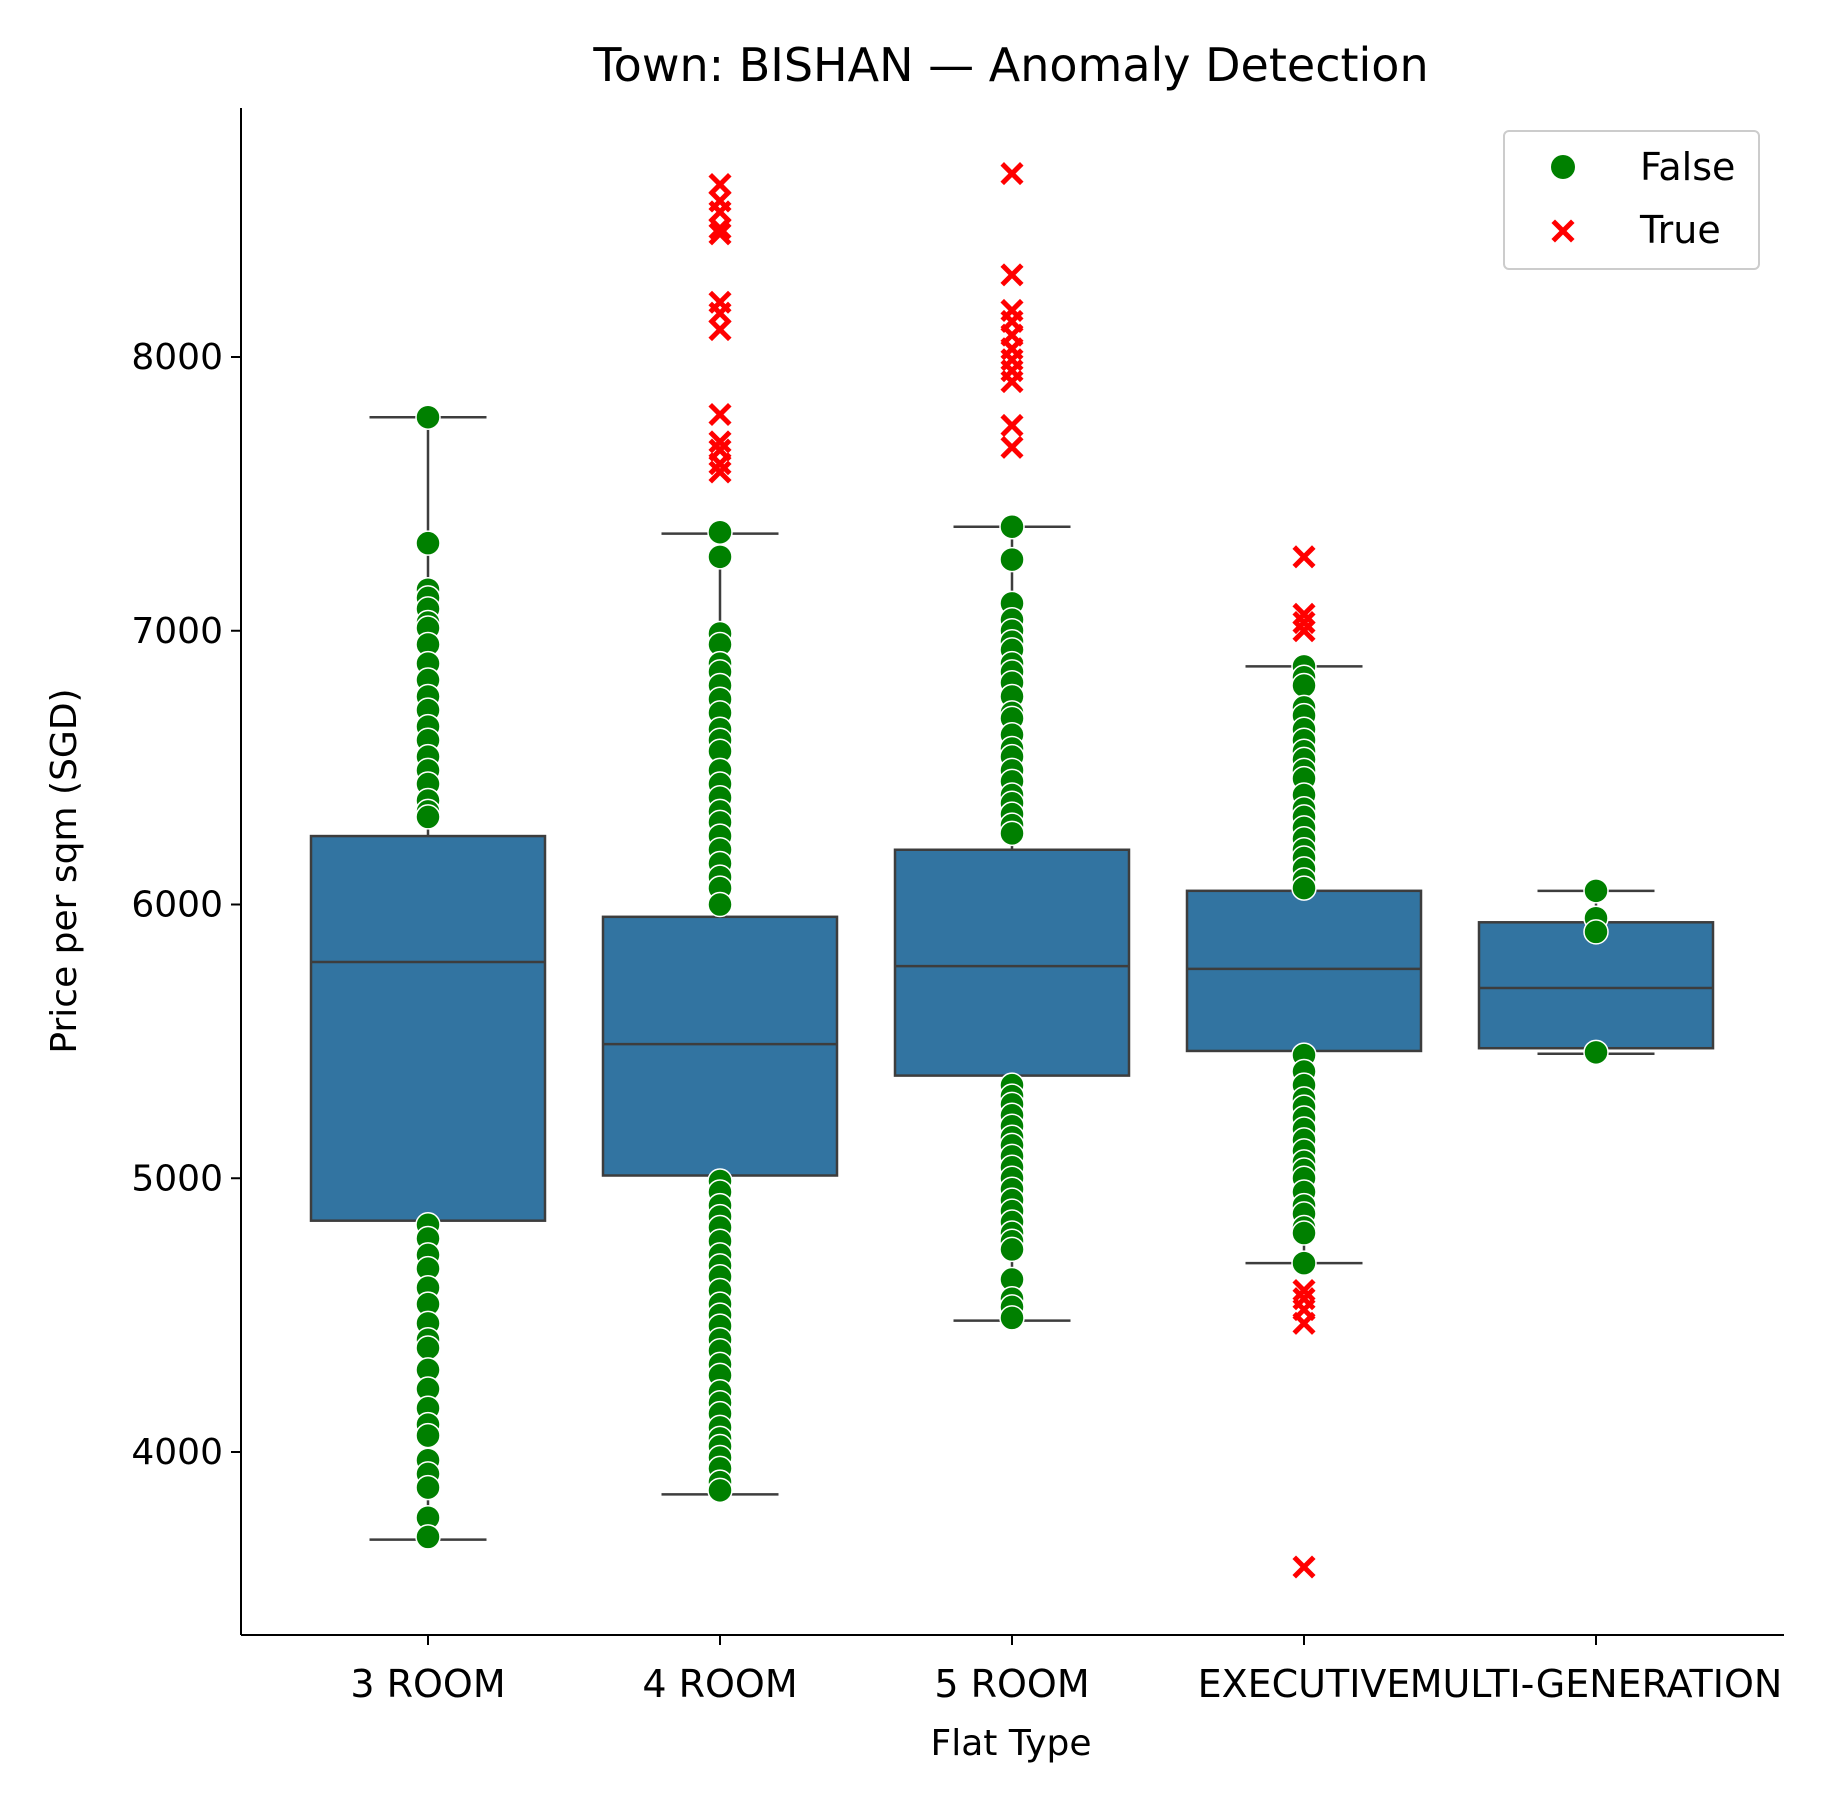  What do you see at coordinates (177, 631) in the screenshot?
I see `y-tick-label: 7000` at bounding box center [177, 631].